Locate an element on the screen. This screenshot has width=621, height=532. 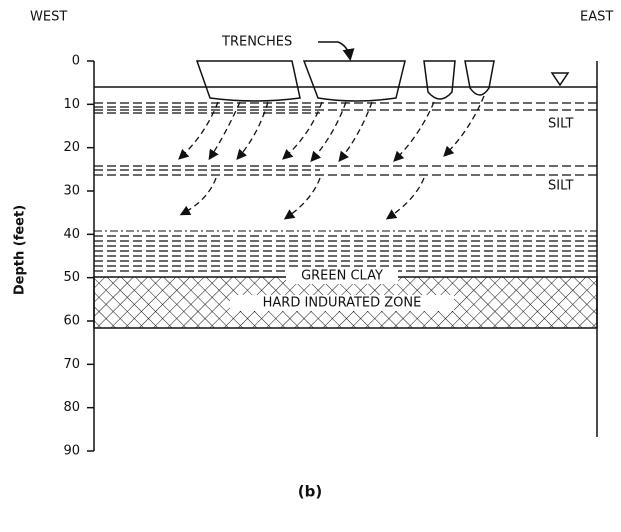
tick-label: 0 is located at coordinates (76, 61).